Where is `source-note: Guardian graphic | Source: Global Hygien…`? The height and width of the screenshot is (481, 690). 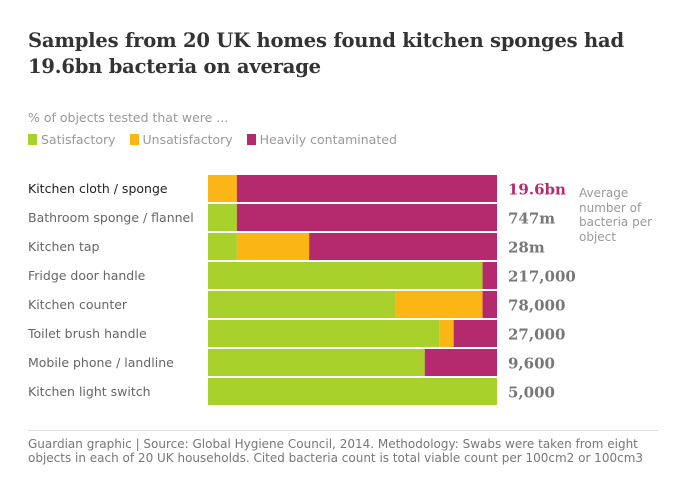 source-note: Guardian graphic | Source: Global Hygien… is located at coordinates (343, 447).